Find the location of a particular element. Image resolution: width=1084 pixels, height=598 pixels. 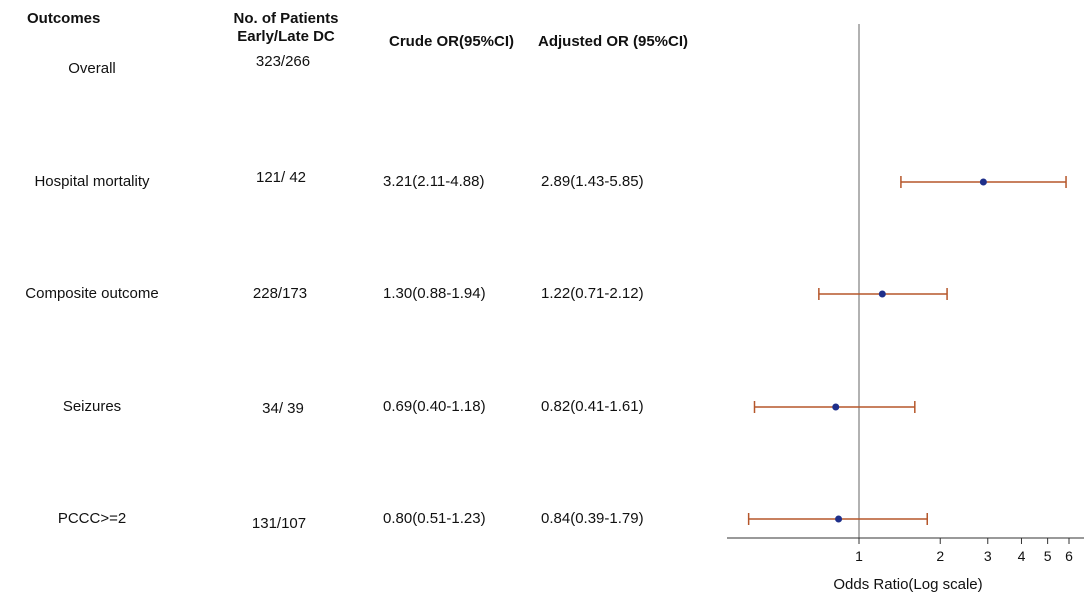

x-tick-label-3: 3 is located at coordinates (988, 556).